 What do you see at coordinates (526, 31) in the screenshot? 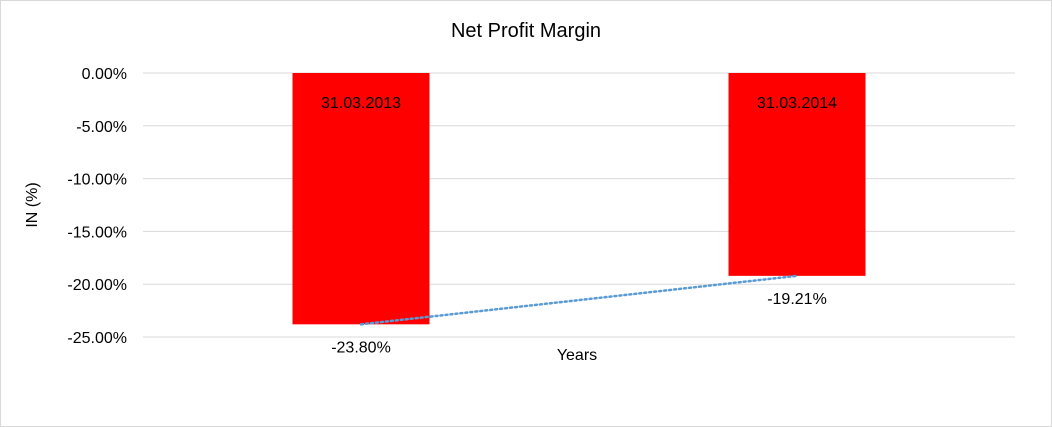
I see `chart-title: Net Profit Margin` at bounding box center [526, 31].